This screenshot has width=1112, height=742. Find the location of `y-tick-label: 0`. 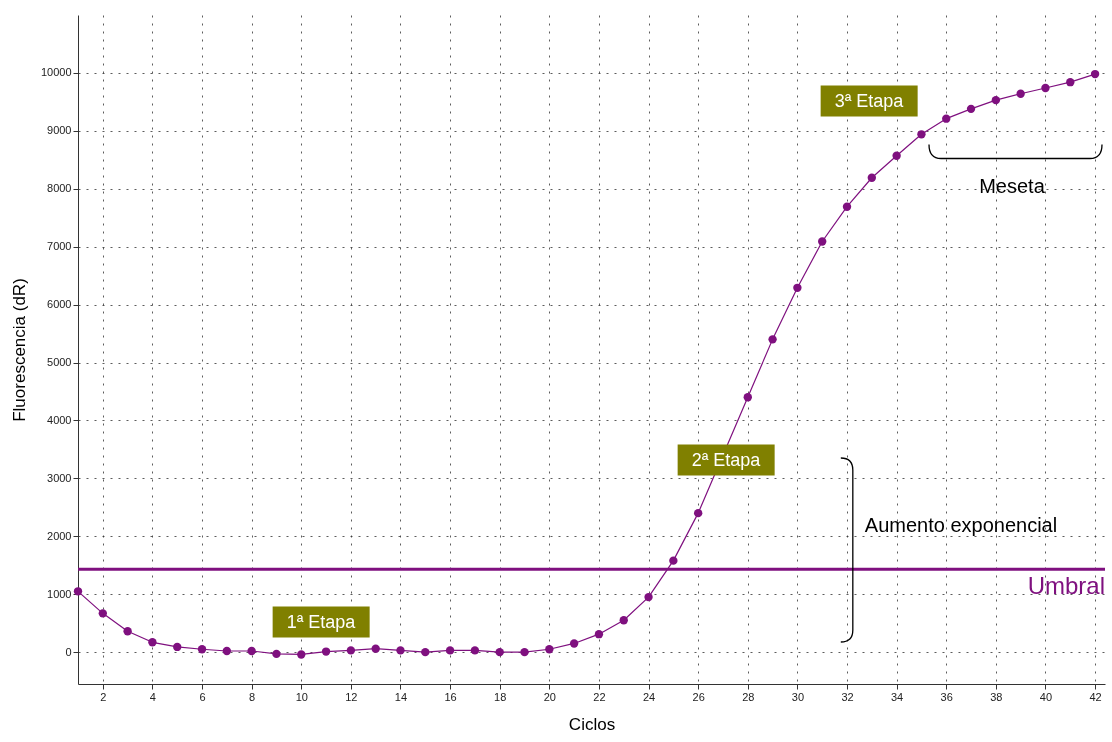

y-tick-label: 0 is located at coordinates (68, 651).